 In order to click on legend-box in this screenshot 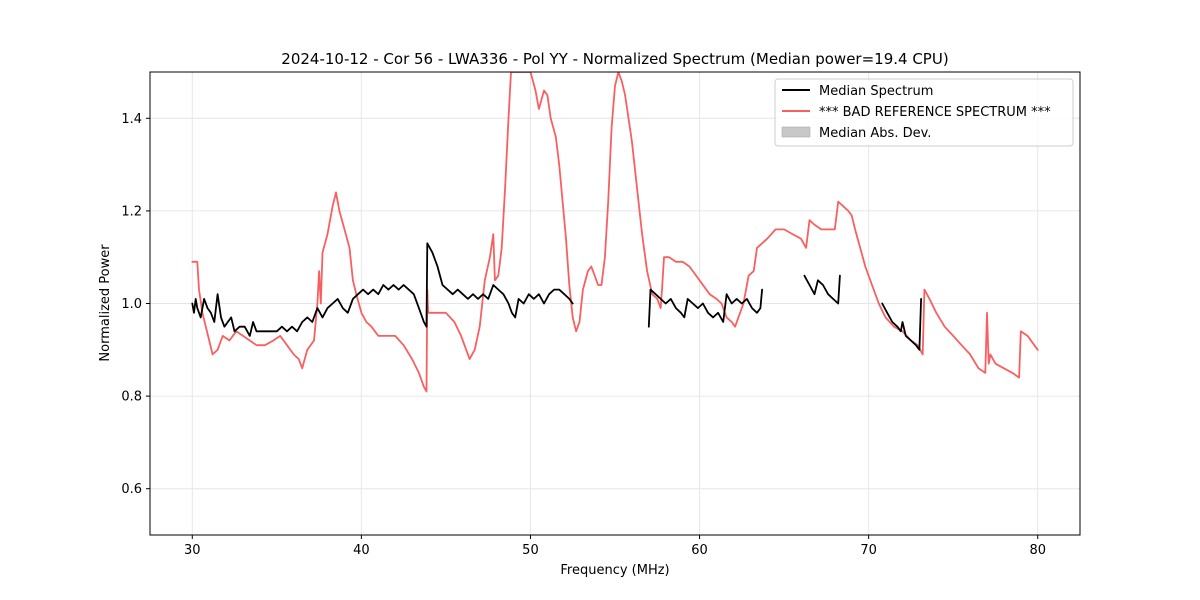, I will do `click(924, 112)`.